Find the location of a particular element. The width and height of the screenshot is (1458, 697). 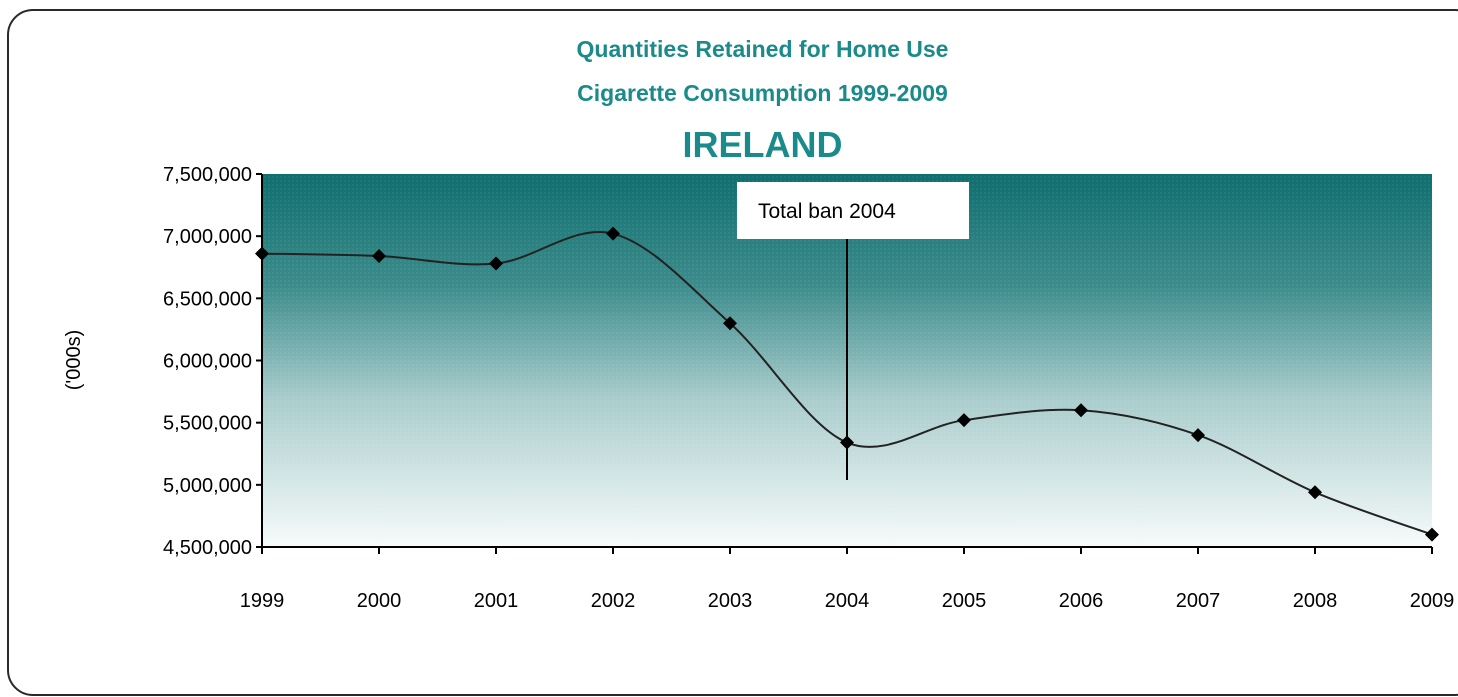

x-tick-label: 2001 is located at coordinates (496, 601).